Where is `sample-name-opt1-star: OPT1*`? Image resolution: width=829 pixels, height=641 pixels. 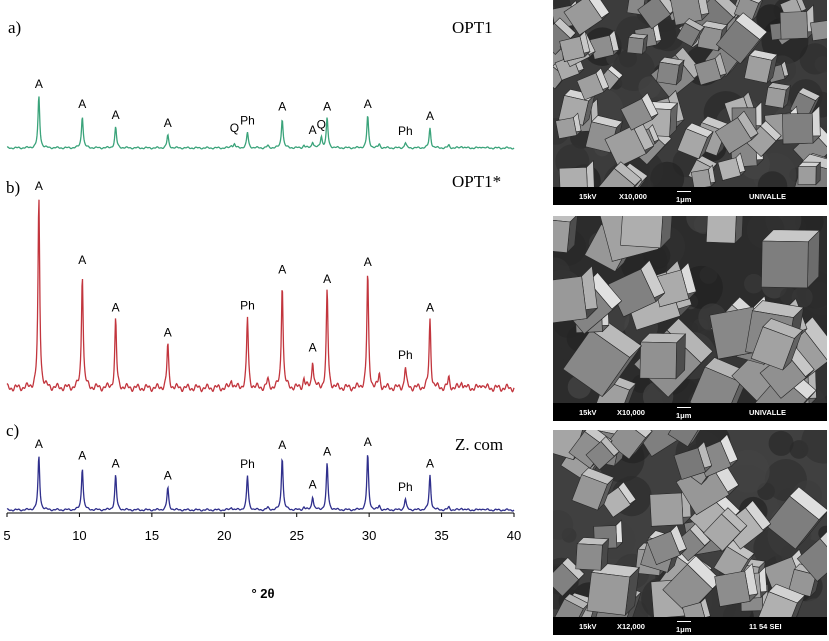
sample-name-opt1-star: OPT1* is located at coordinates (476, 181).